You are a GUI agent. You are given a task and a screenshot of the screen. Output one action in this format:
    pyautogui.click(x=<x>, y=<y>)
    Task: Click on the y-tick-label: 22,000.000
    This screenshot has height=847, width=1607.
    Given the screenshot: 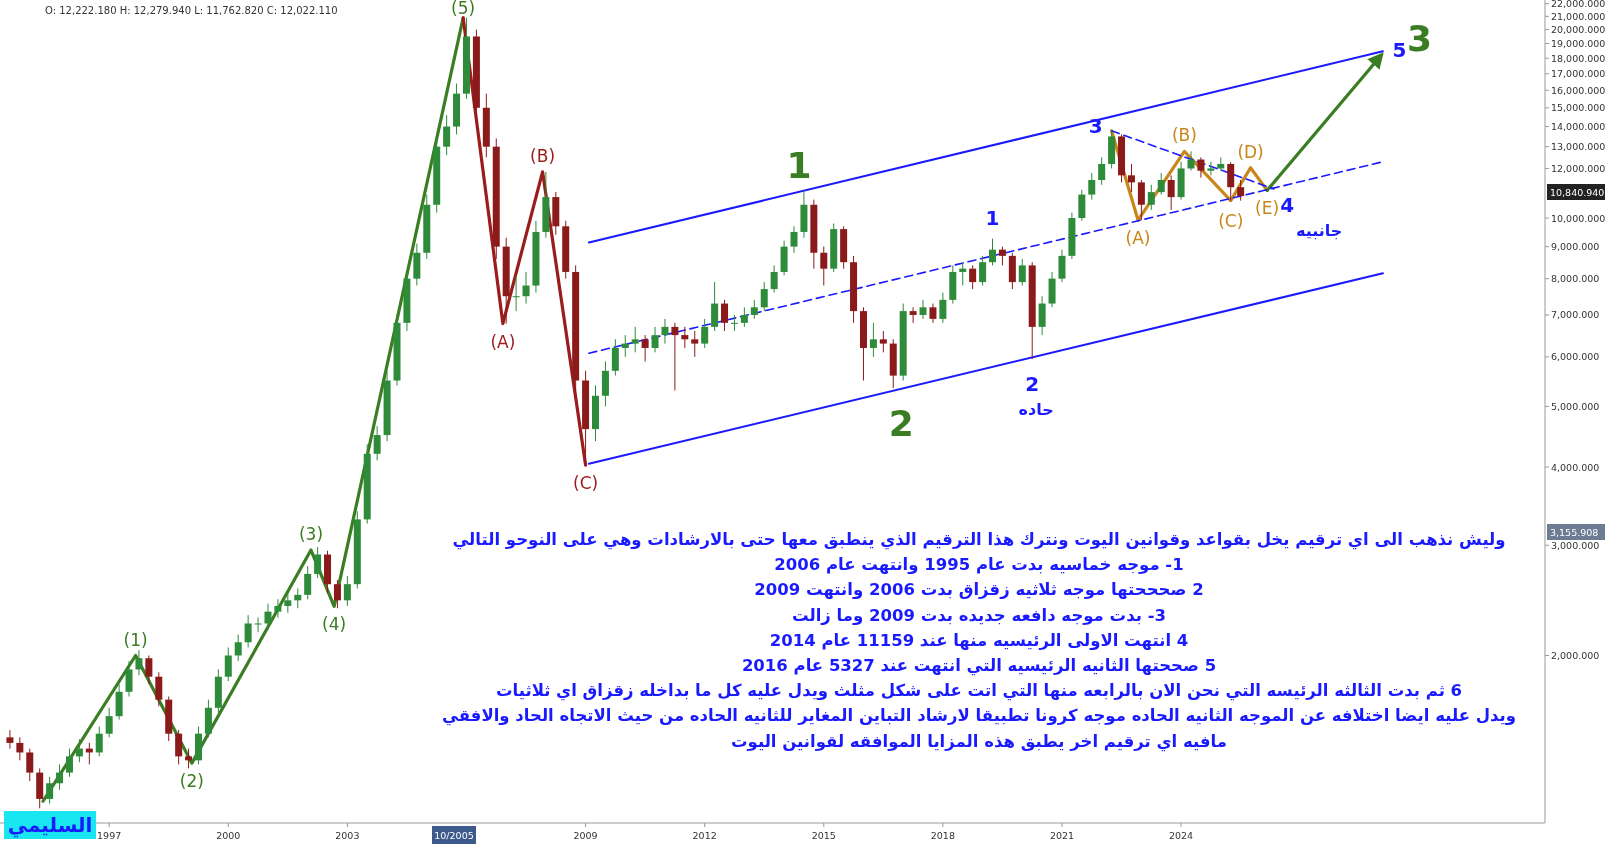 What is the action you would take?
    pyautogui.click(x=1578, y=5)
    